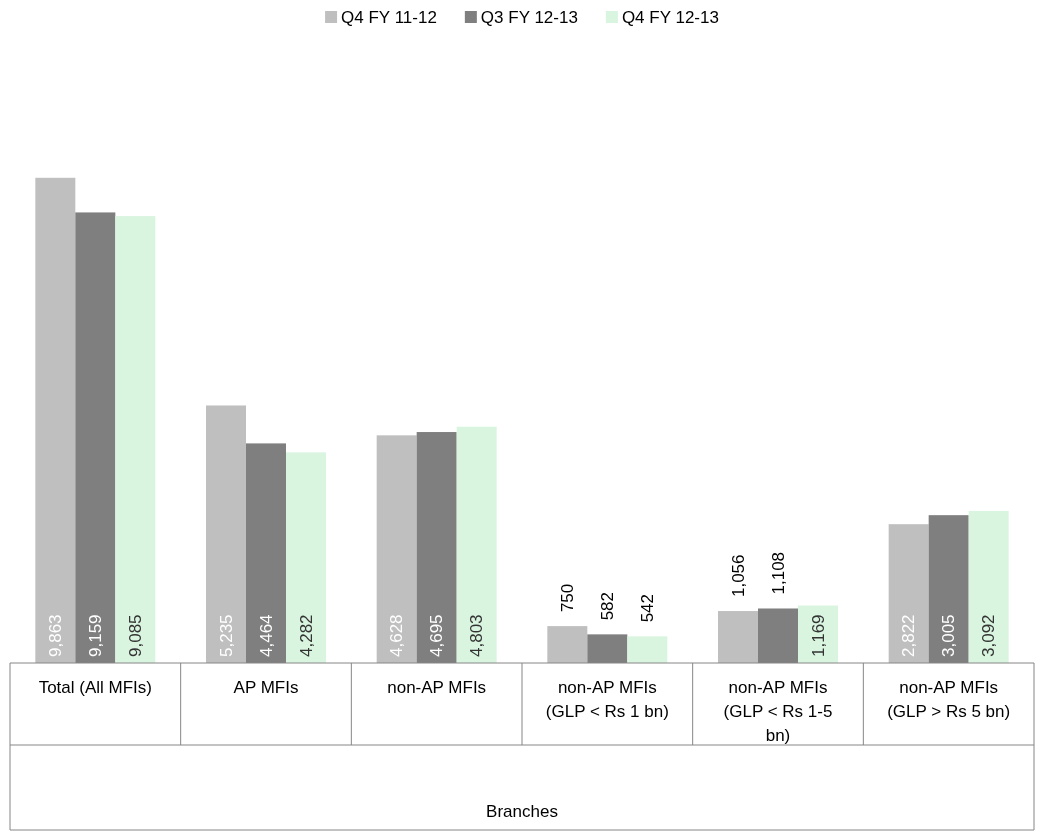 The image size is (1044, 839). I want to click on data-label: 4,695, so click(437, 635).